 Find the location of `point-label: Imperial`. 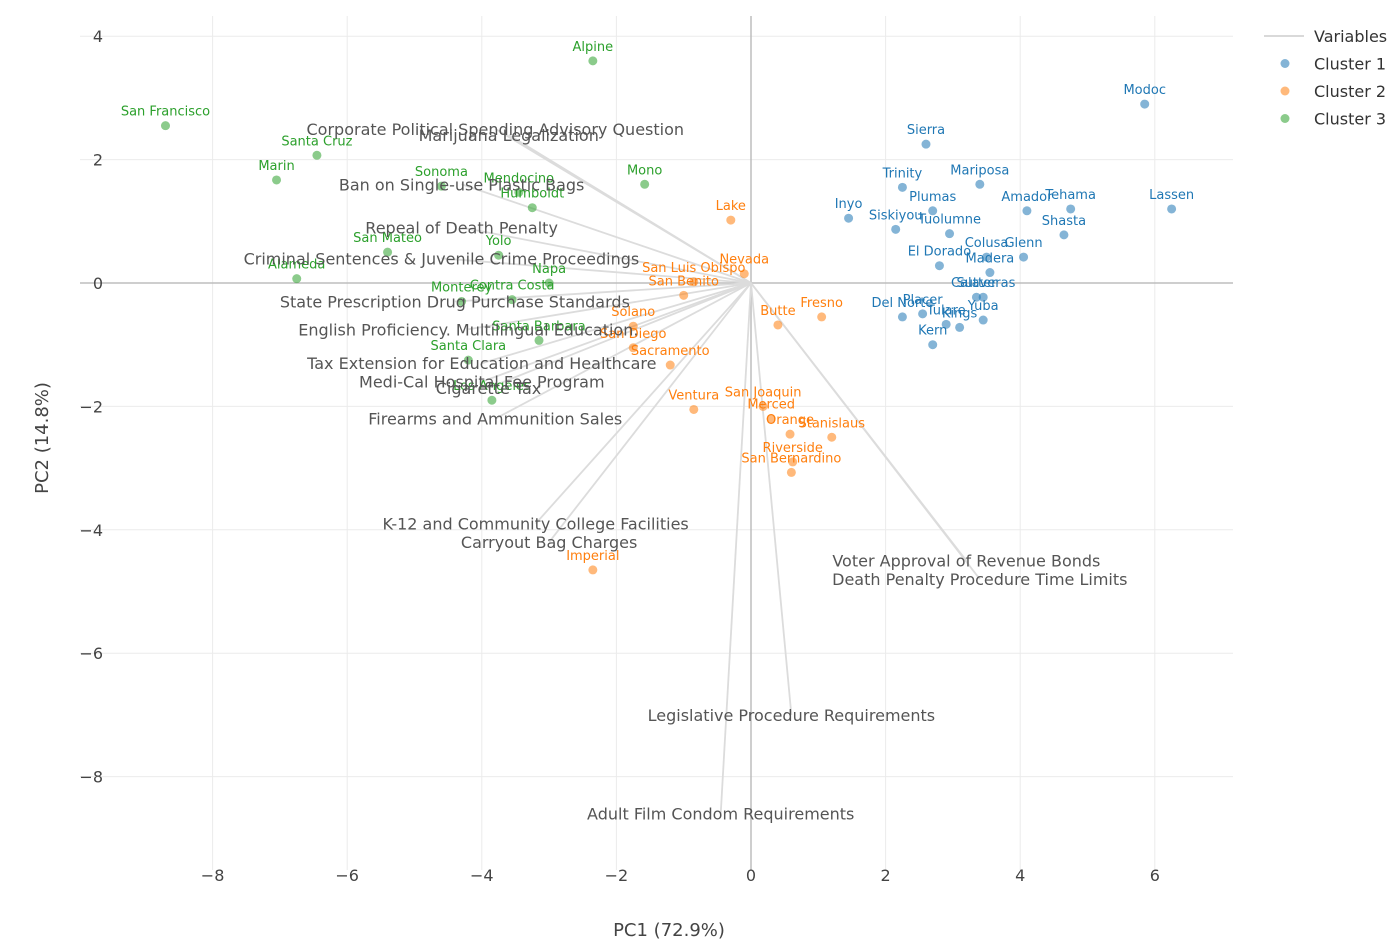

point-label: Imperial is located at coordinates (592, 556).